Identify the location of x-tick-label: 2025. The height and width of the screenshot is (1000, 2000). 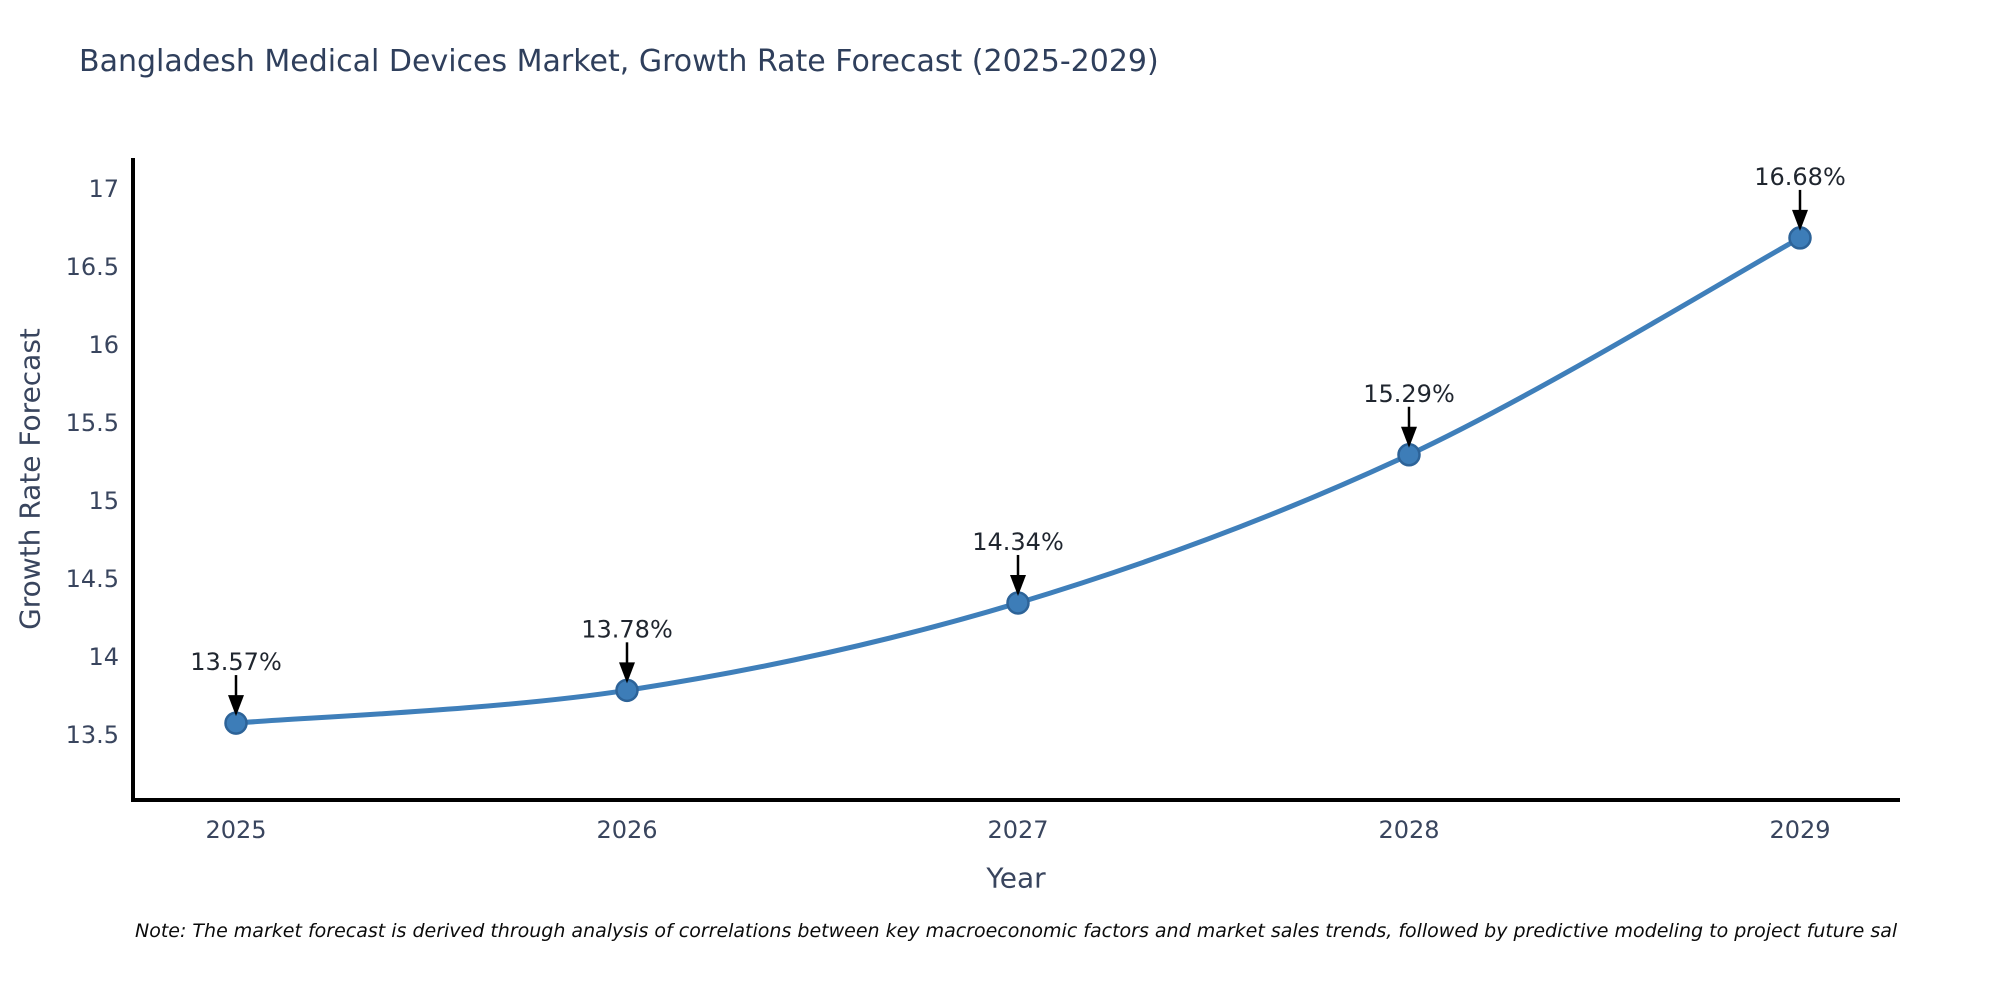
(235, 830).